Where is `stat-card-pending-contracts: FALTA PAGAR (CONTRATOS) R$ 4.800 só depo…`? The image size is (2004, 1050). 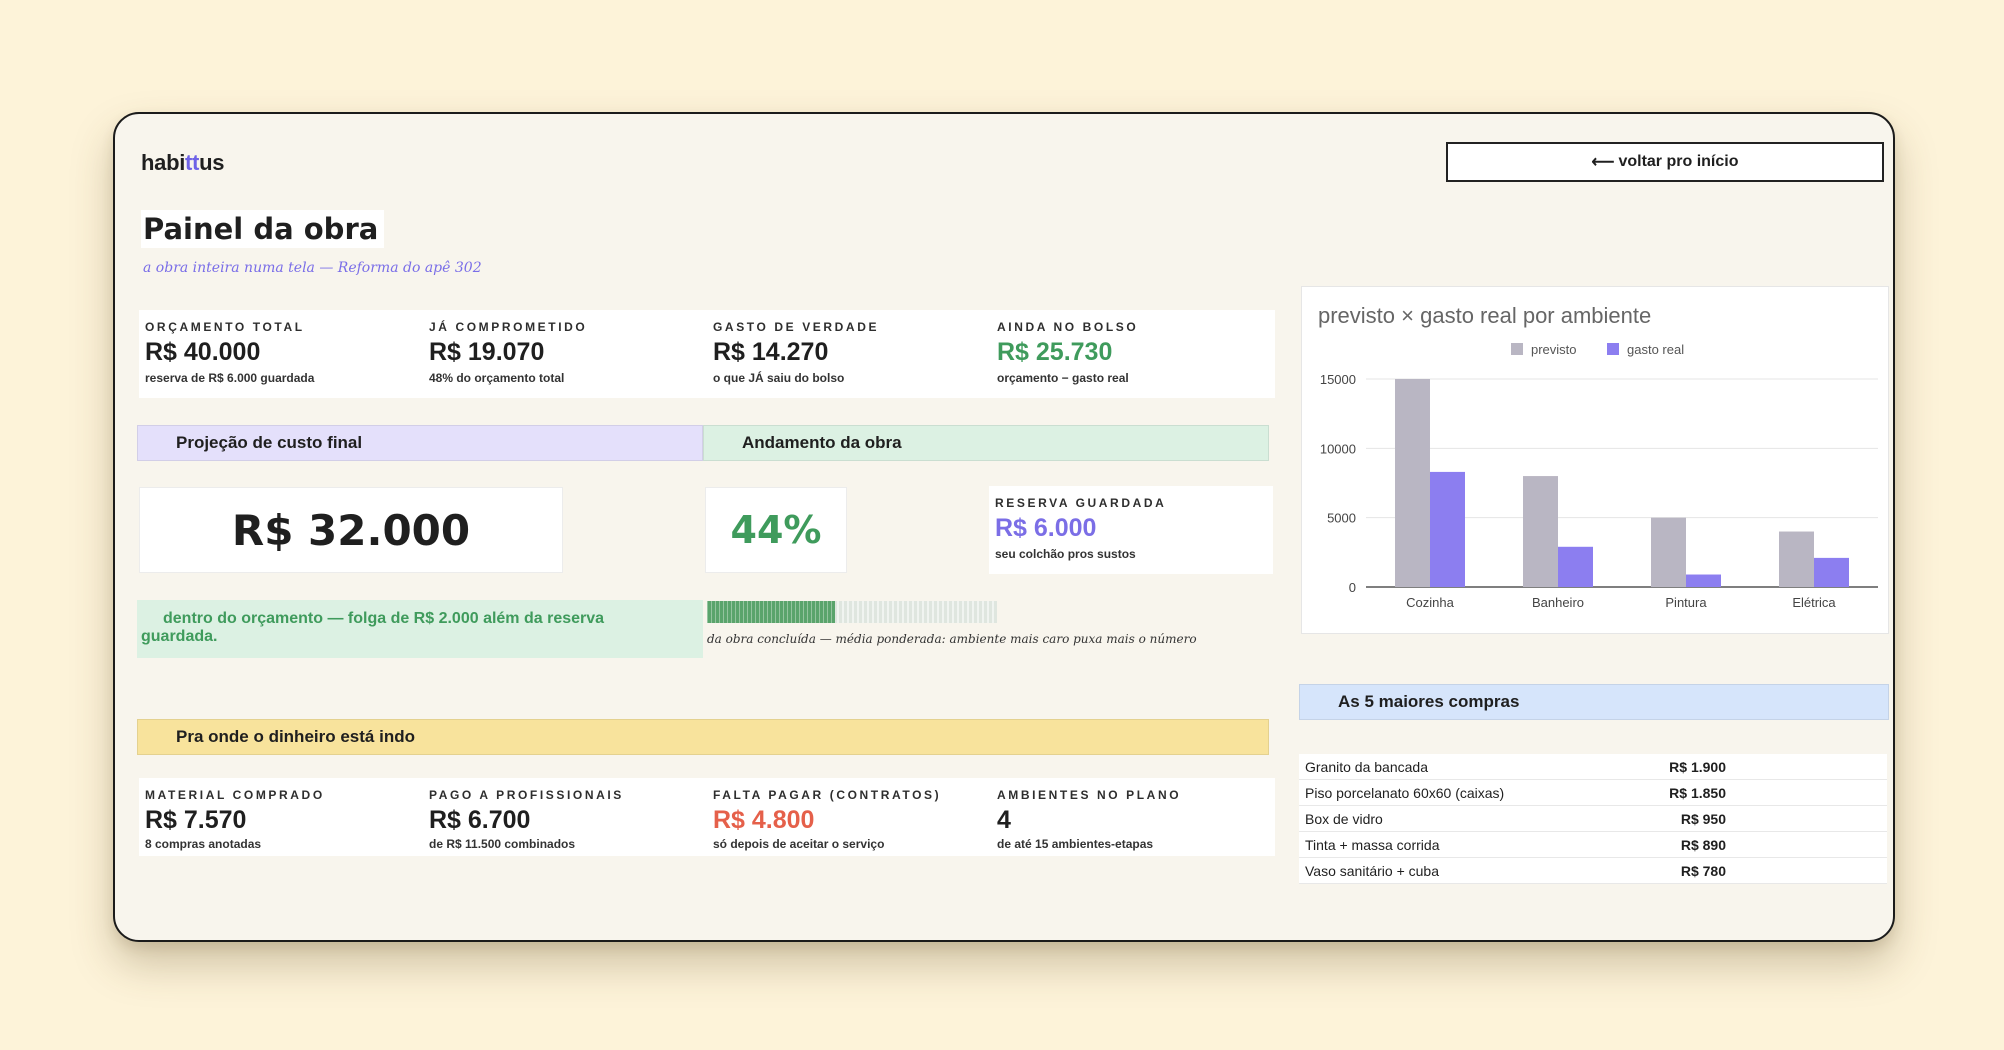
stat-card-pending-contracts: FALTA PAGAR (CONTRATOS) R$ 4.800 só depo… is located at coordinates (849, 817).